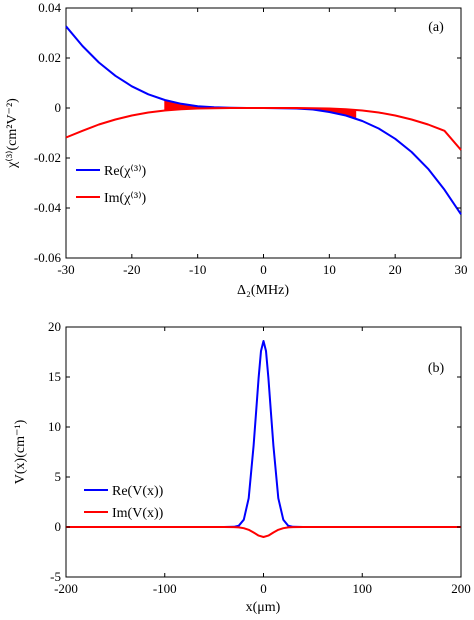 This screenshot has width=474, height=620. What do you see at coordinates (54, 326) in the screenshot?
I see `y-tick-label: 20` at bounding box center [54, 326].